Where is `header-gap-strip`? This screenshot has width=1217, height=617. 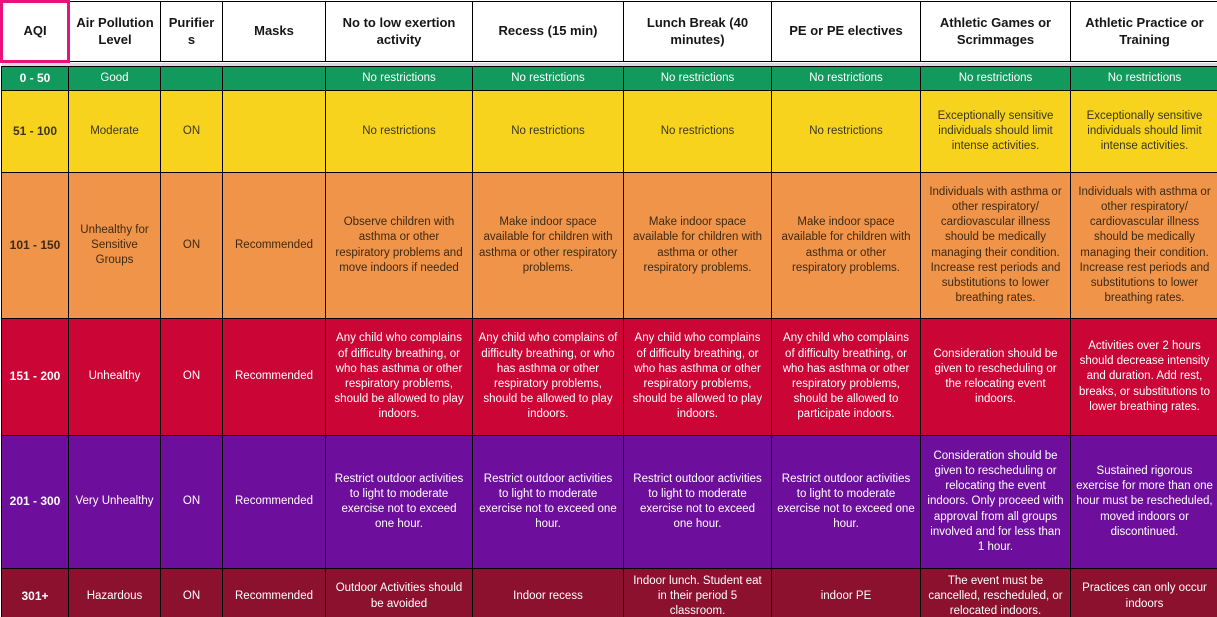 header-gap-strip is located at coordinates (609, 64).